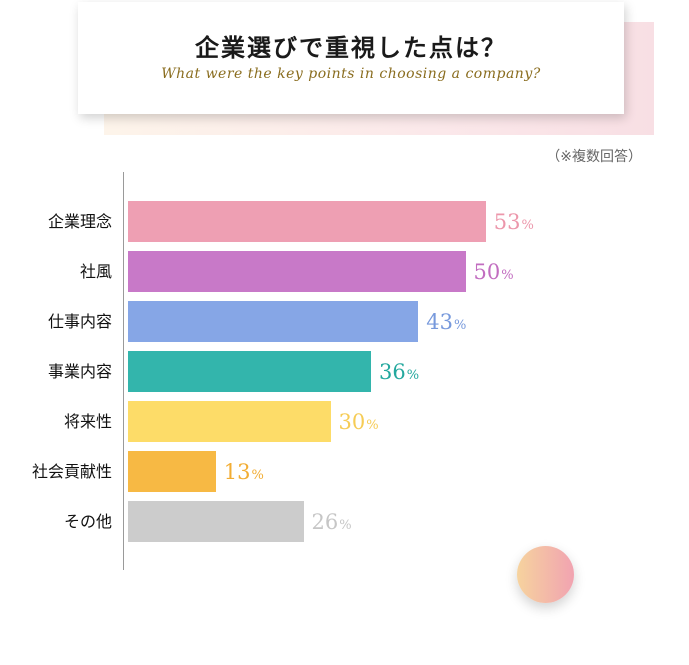 This screenshot has height=665, width=689. What do you see at coordinates (123, 371) in the screenshot?
I see `category-axis-line` at bounding box center [123, 371].